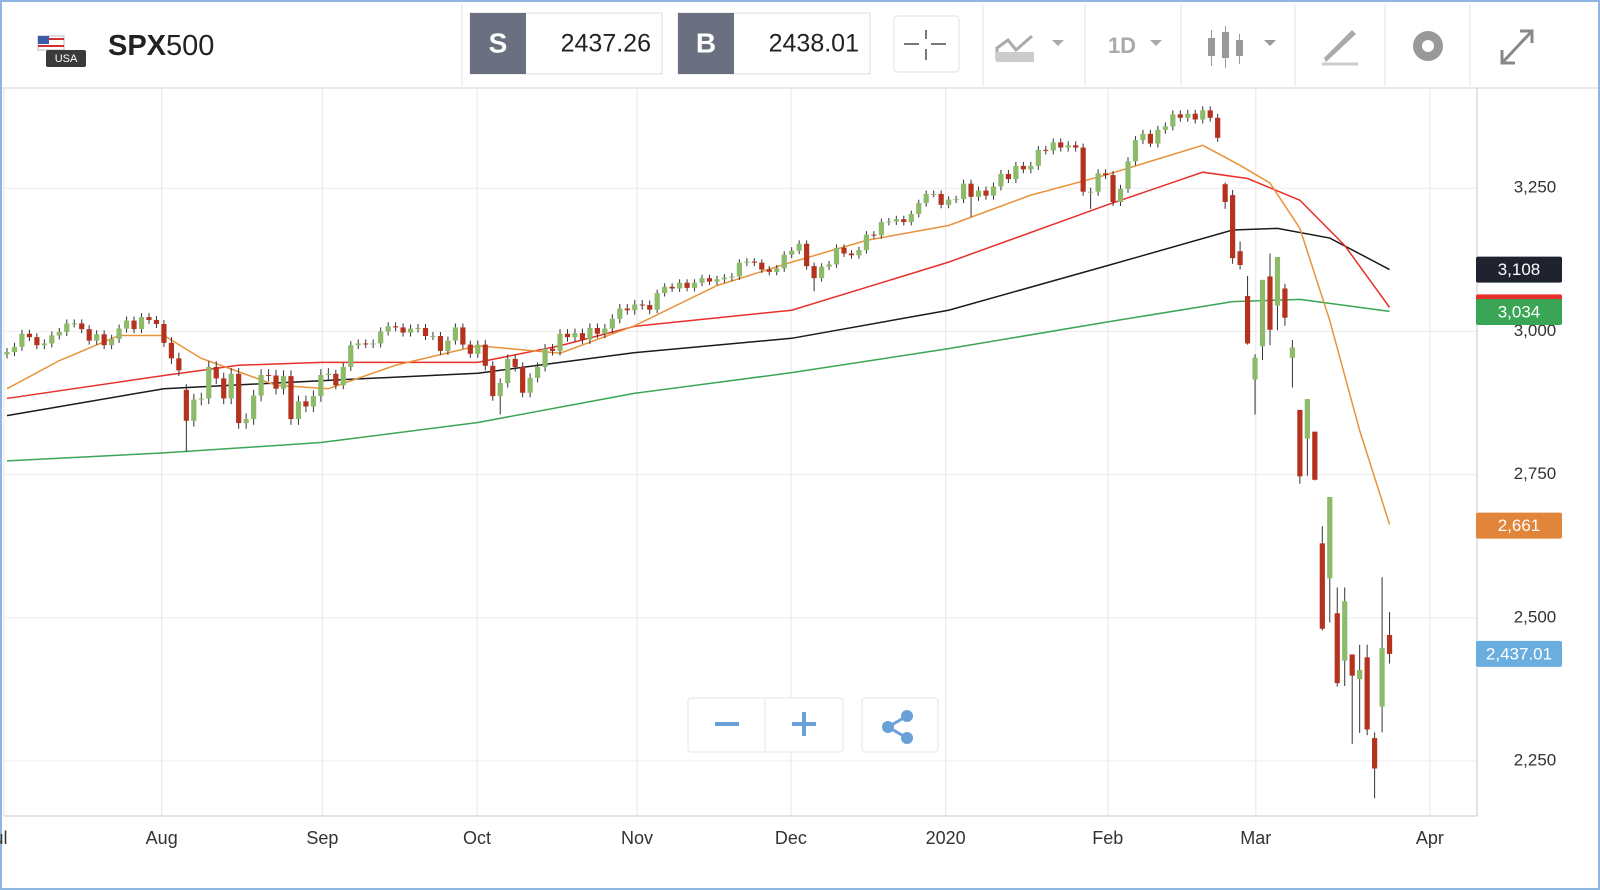  What do you see at coordinates (1535, 330) in the screenshot?
I see `y-tick-label: 3,000` at bounding box center [1535, 330].